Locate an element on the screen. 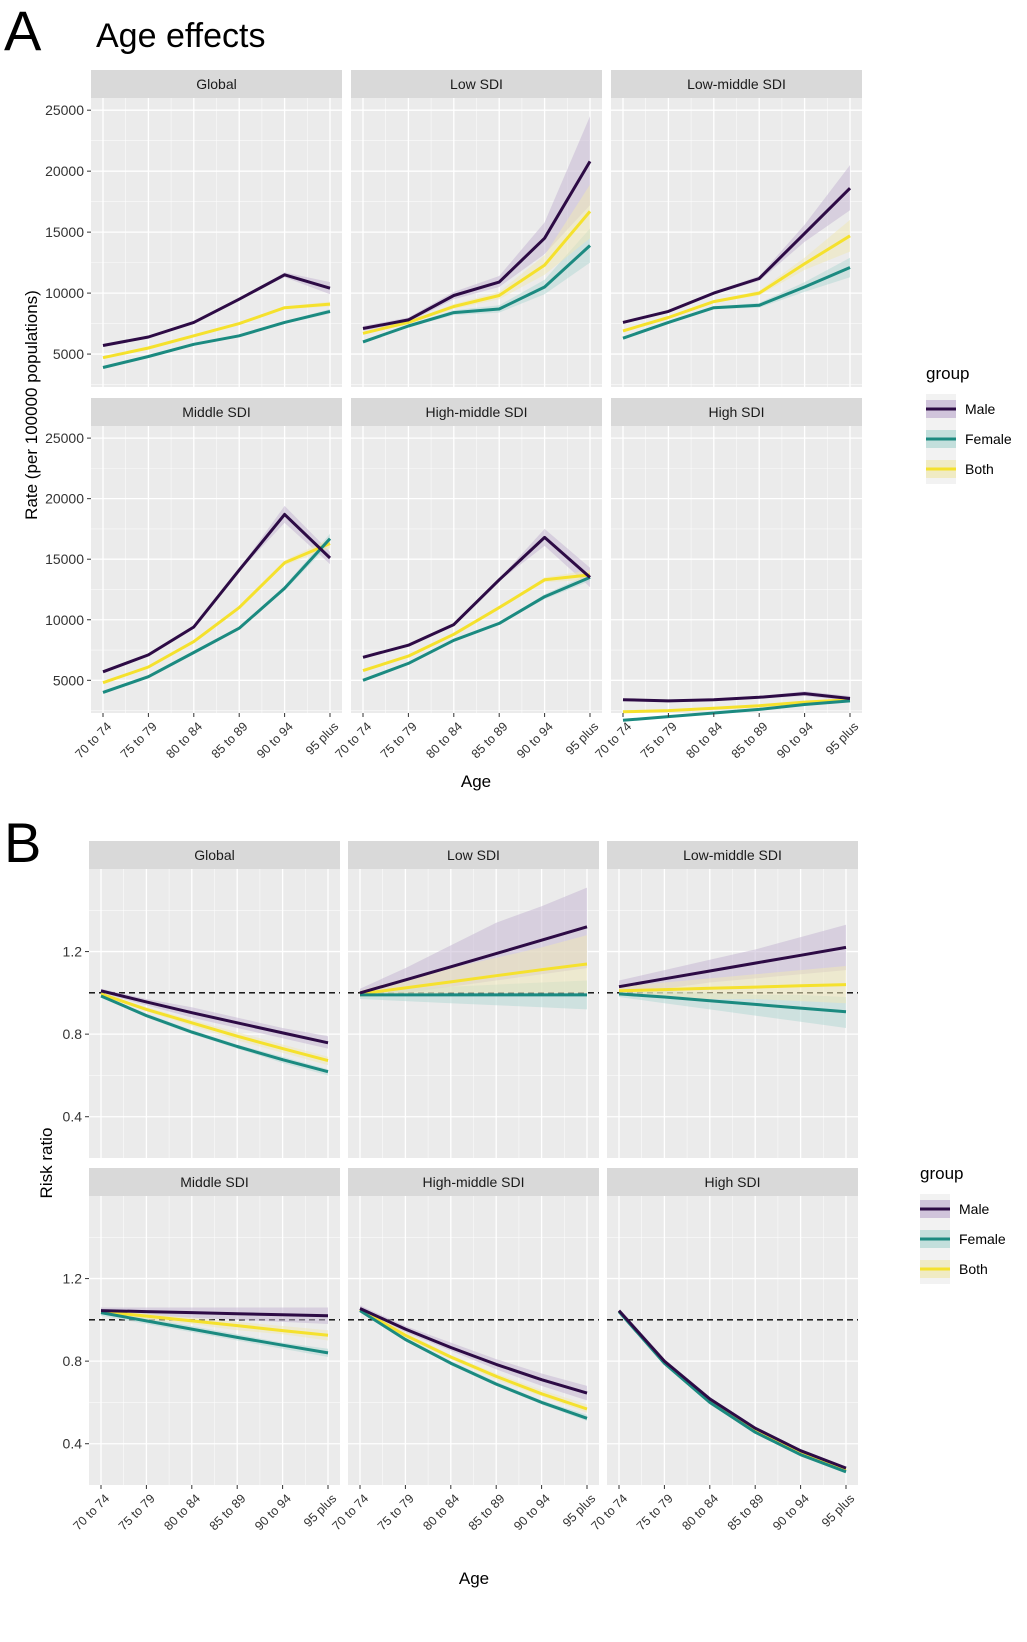  chart-a-ci-low-sdi-both is located at coordinates (476, 259).